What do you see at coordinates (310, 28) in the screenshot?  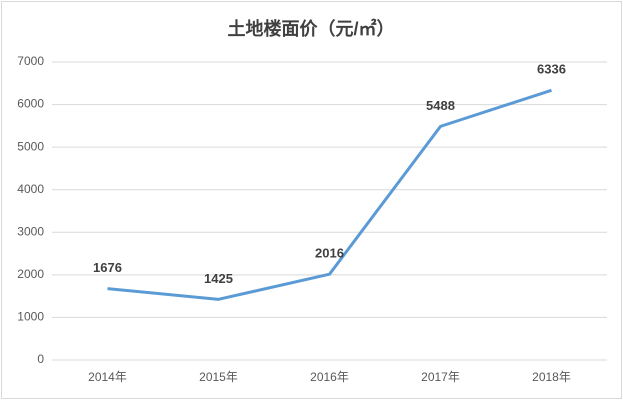 I see `chart-title: 土地楼面价（元/㎡）` at bounding box center [310, 28].